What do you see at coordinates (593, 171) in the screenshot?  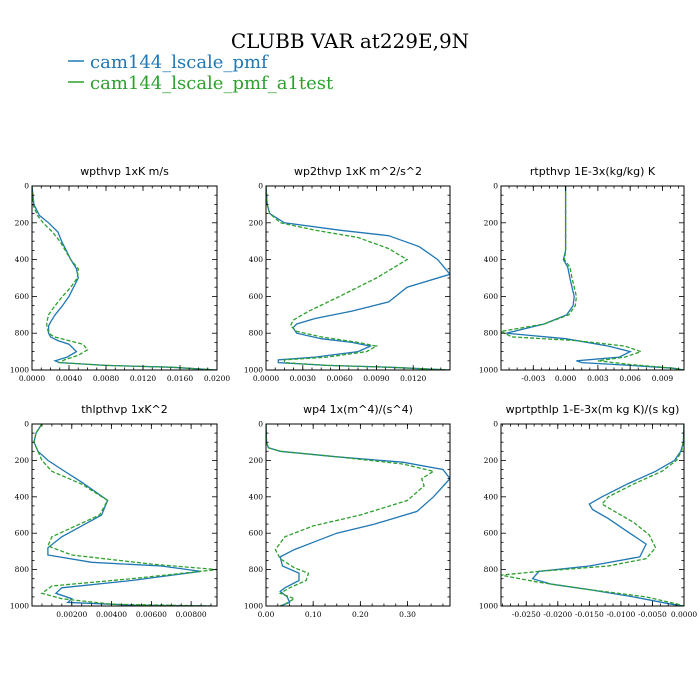 I see `panel-title: rtpthvp 1E-3x(kg/kg) K` at bounding box center [593, 171].